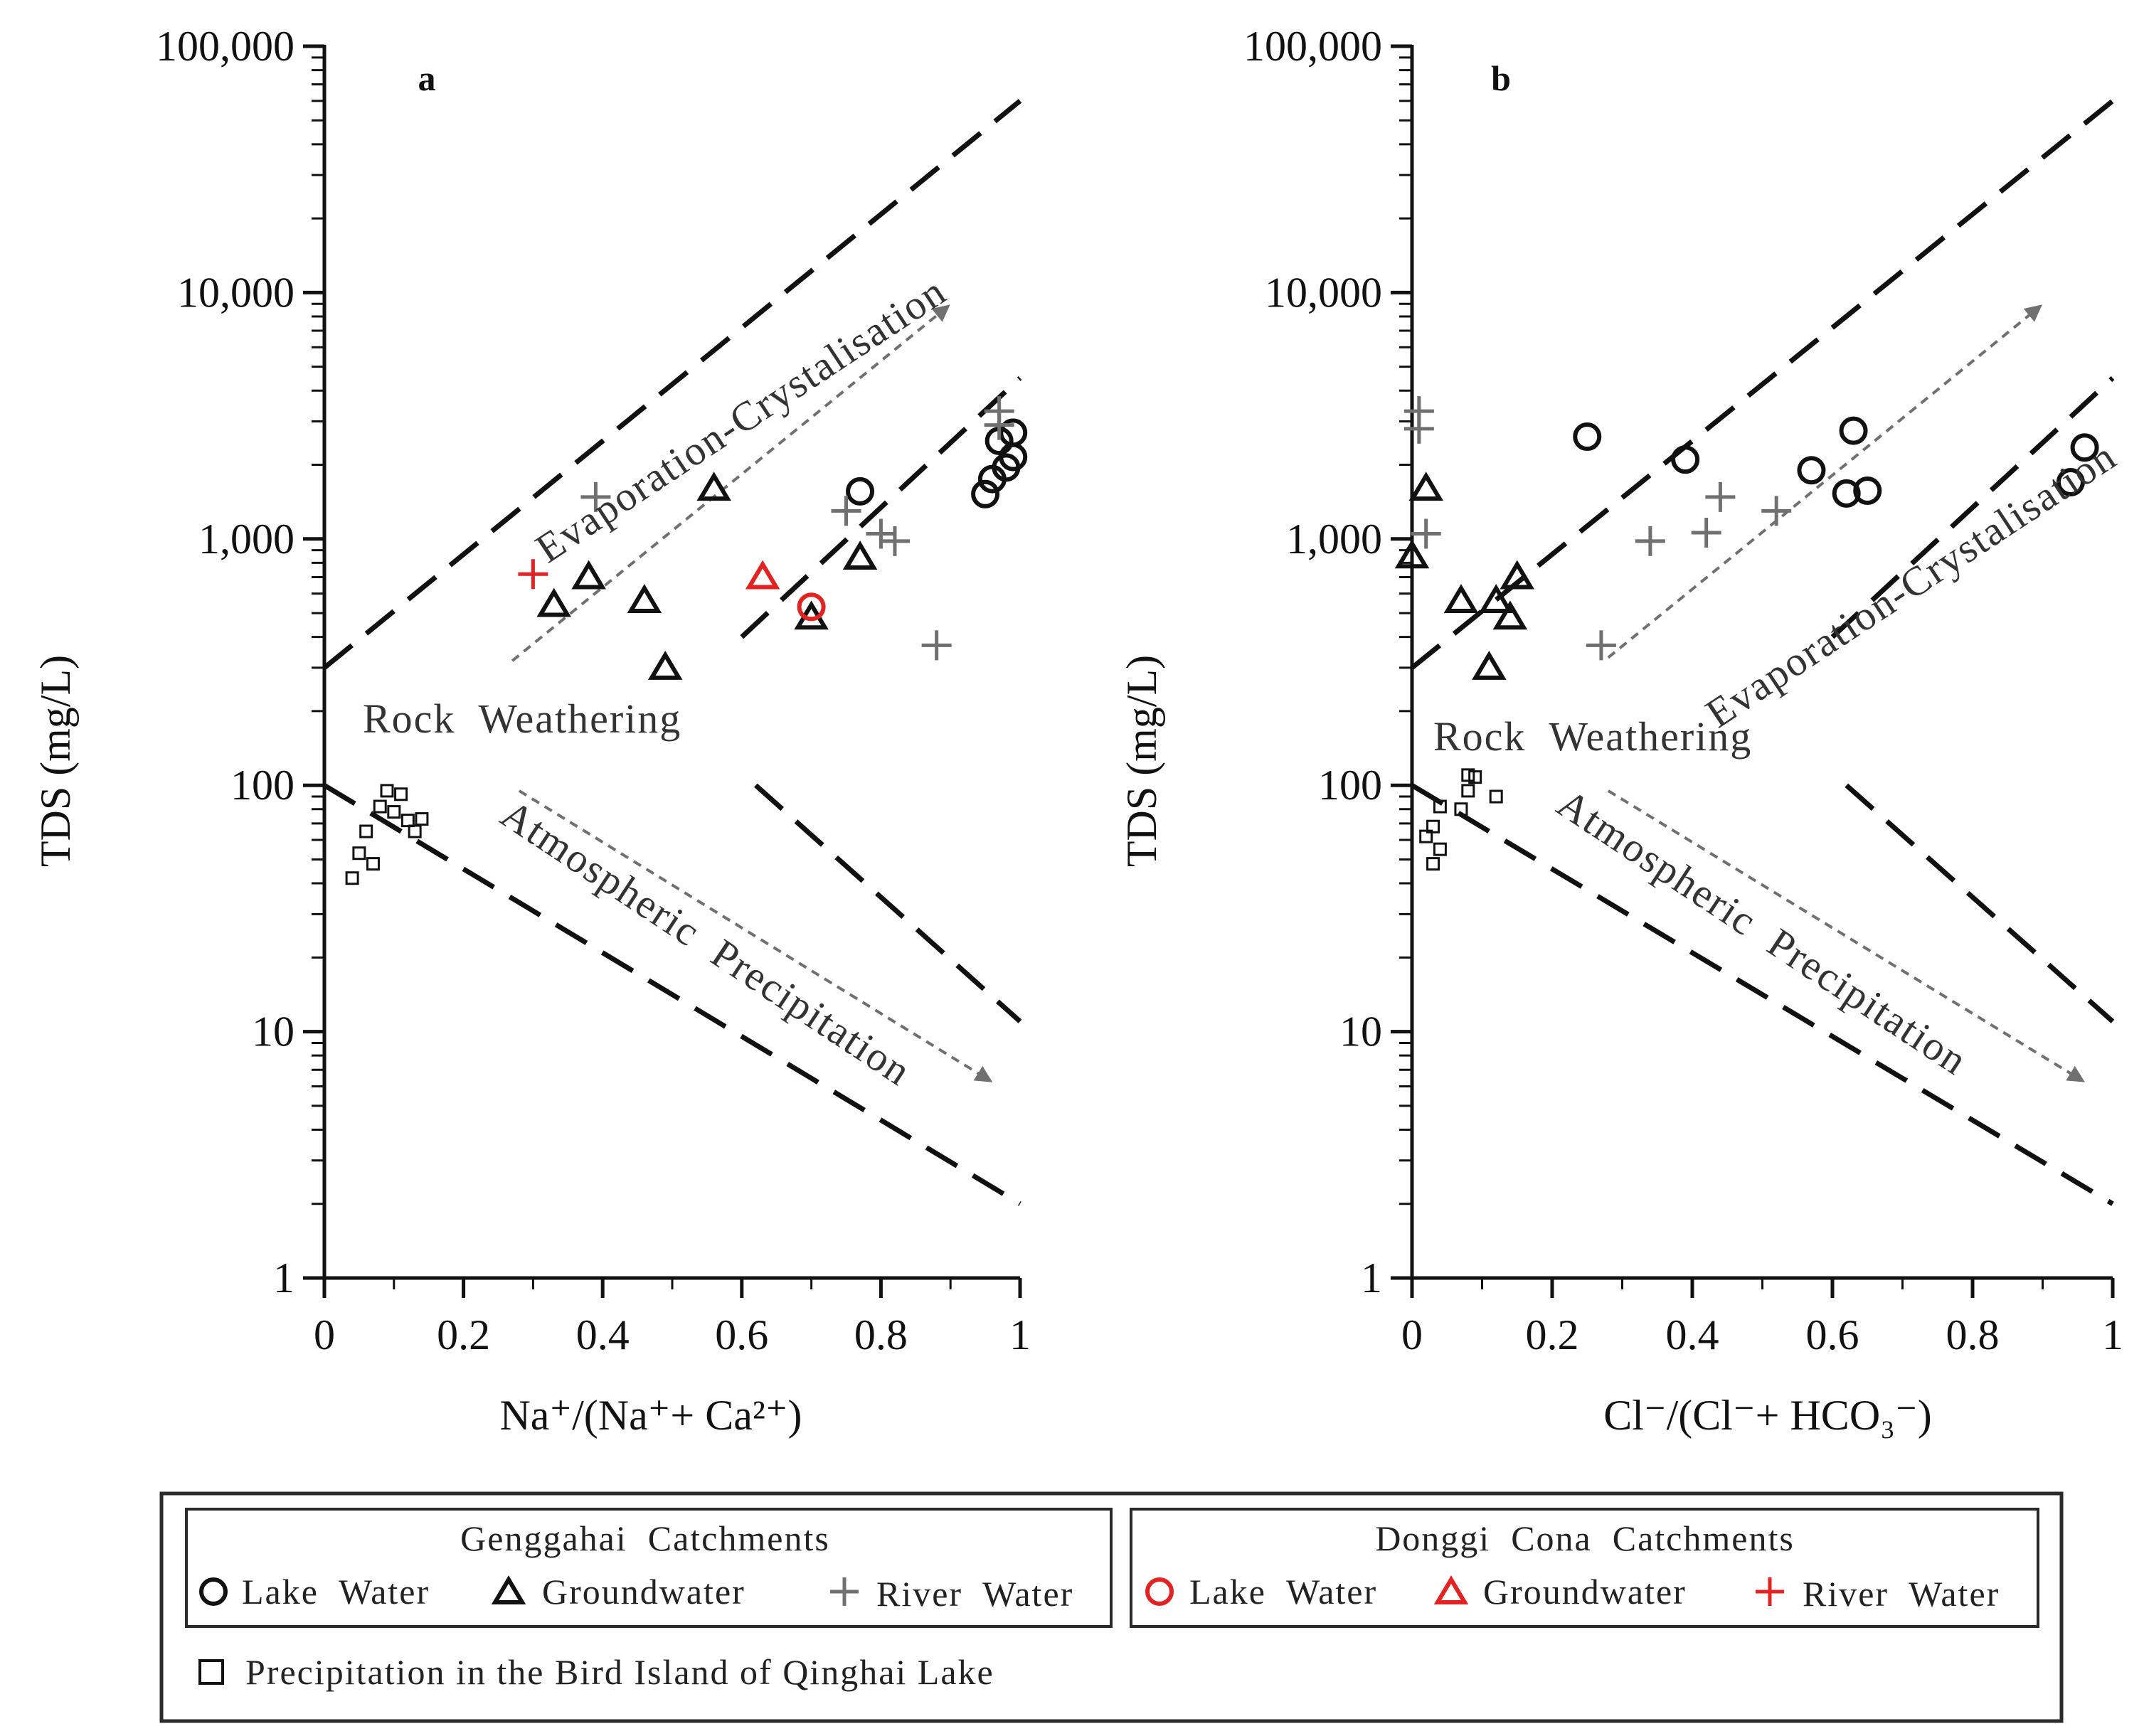 Image resolution: width=2144 pixels, height=1736 pixels. What do you see at coordinates (1585, 1568) in the screenshot?
I see `legend-donggi-box` at bounding box center [1585, 1568].